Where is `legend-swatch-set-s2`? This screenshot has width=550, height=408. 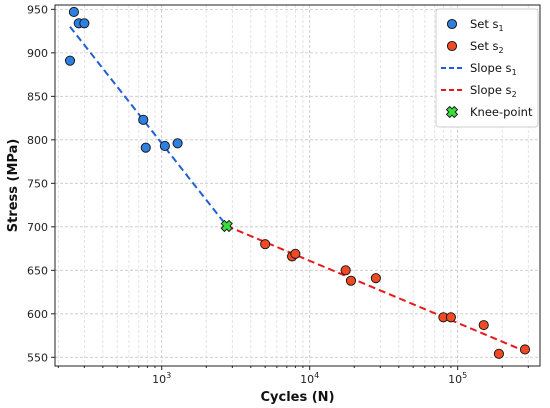 legend-swatch-set-s2 is located at coordinates (452, 46).